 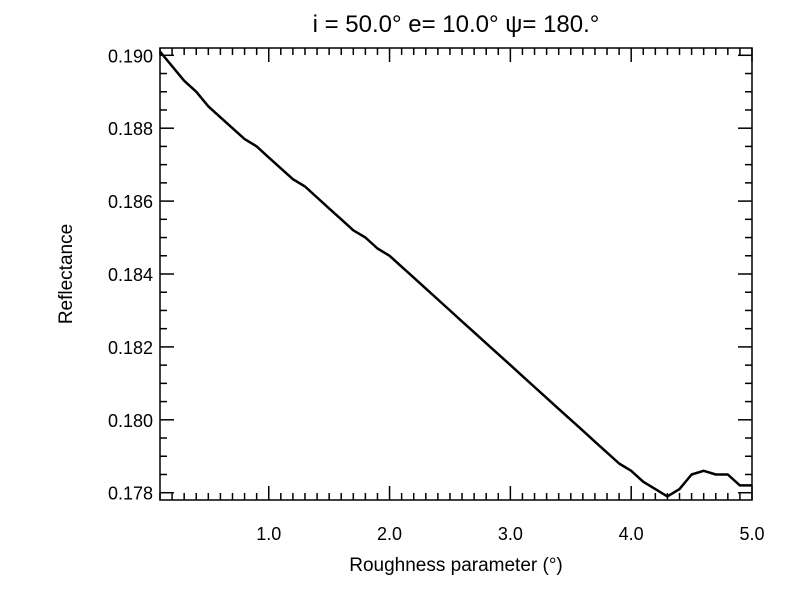 I want to click on x-tick-label: 2.0, so click(x=389, y=534).